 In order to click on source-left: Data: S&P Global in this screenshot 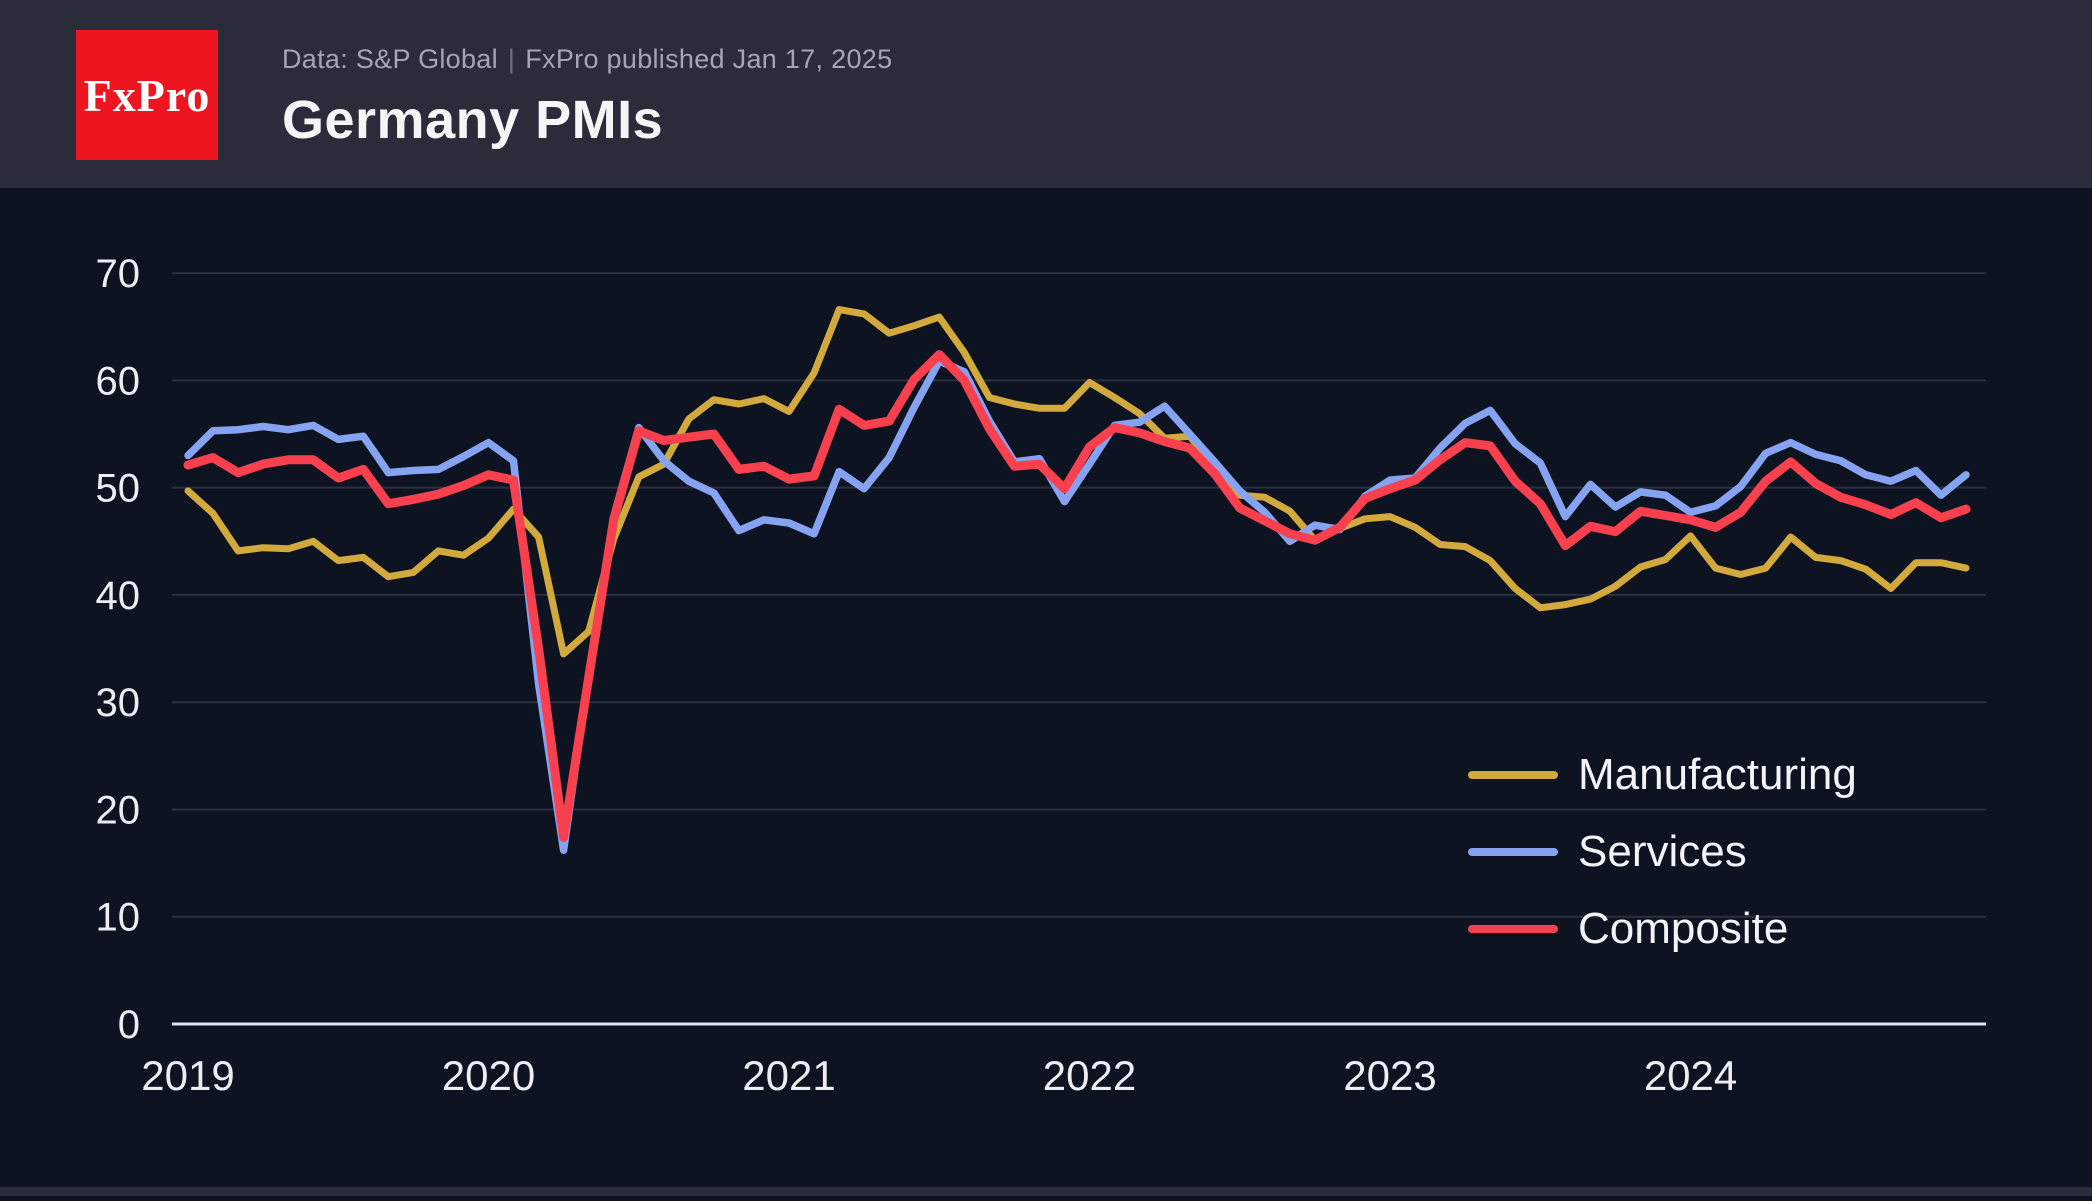, I will do `click(390, 59)`.